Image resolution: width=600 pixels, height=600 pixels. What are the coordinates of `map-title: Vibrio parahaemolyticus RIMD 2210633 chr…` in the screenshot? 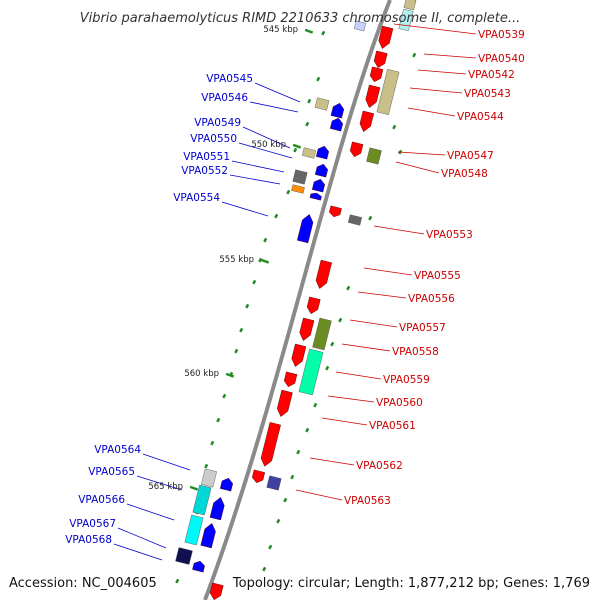 It's located at (300, 18).